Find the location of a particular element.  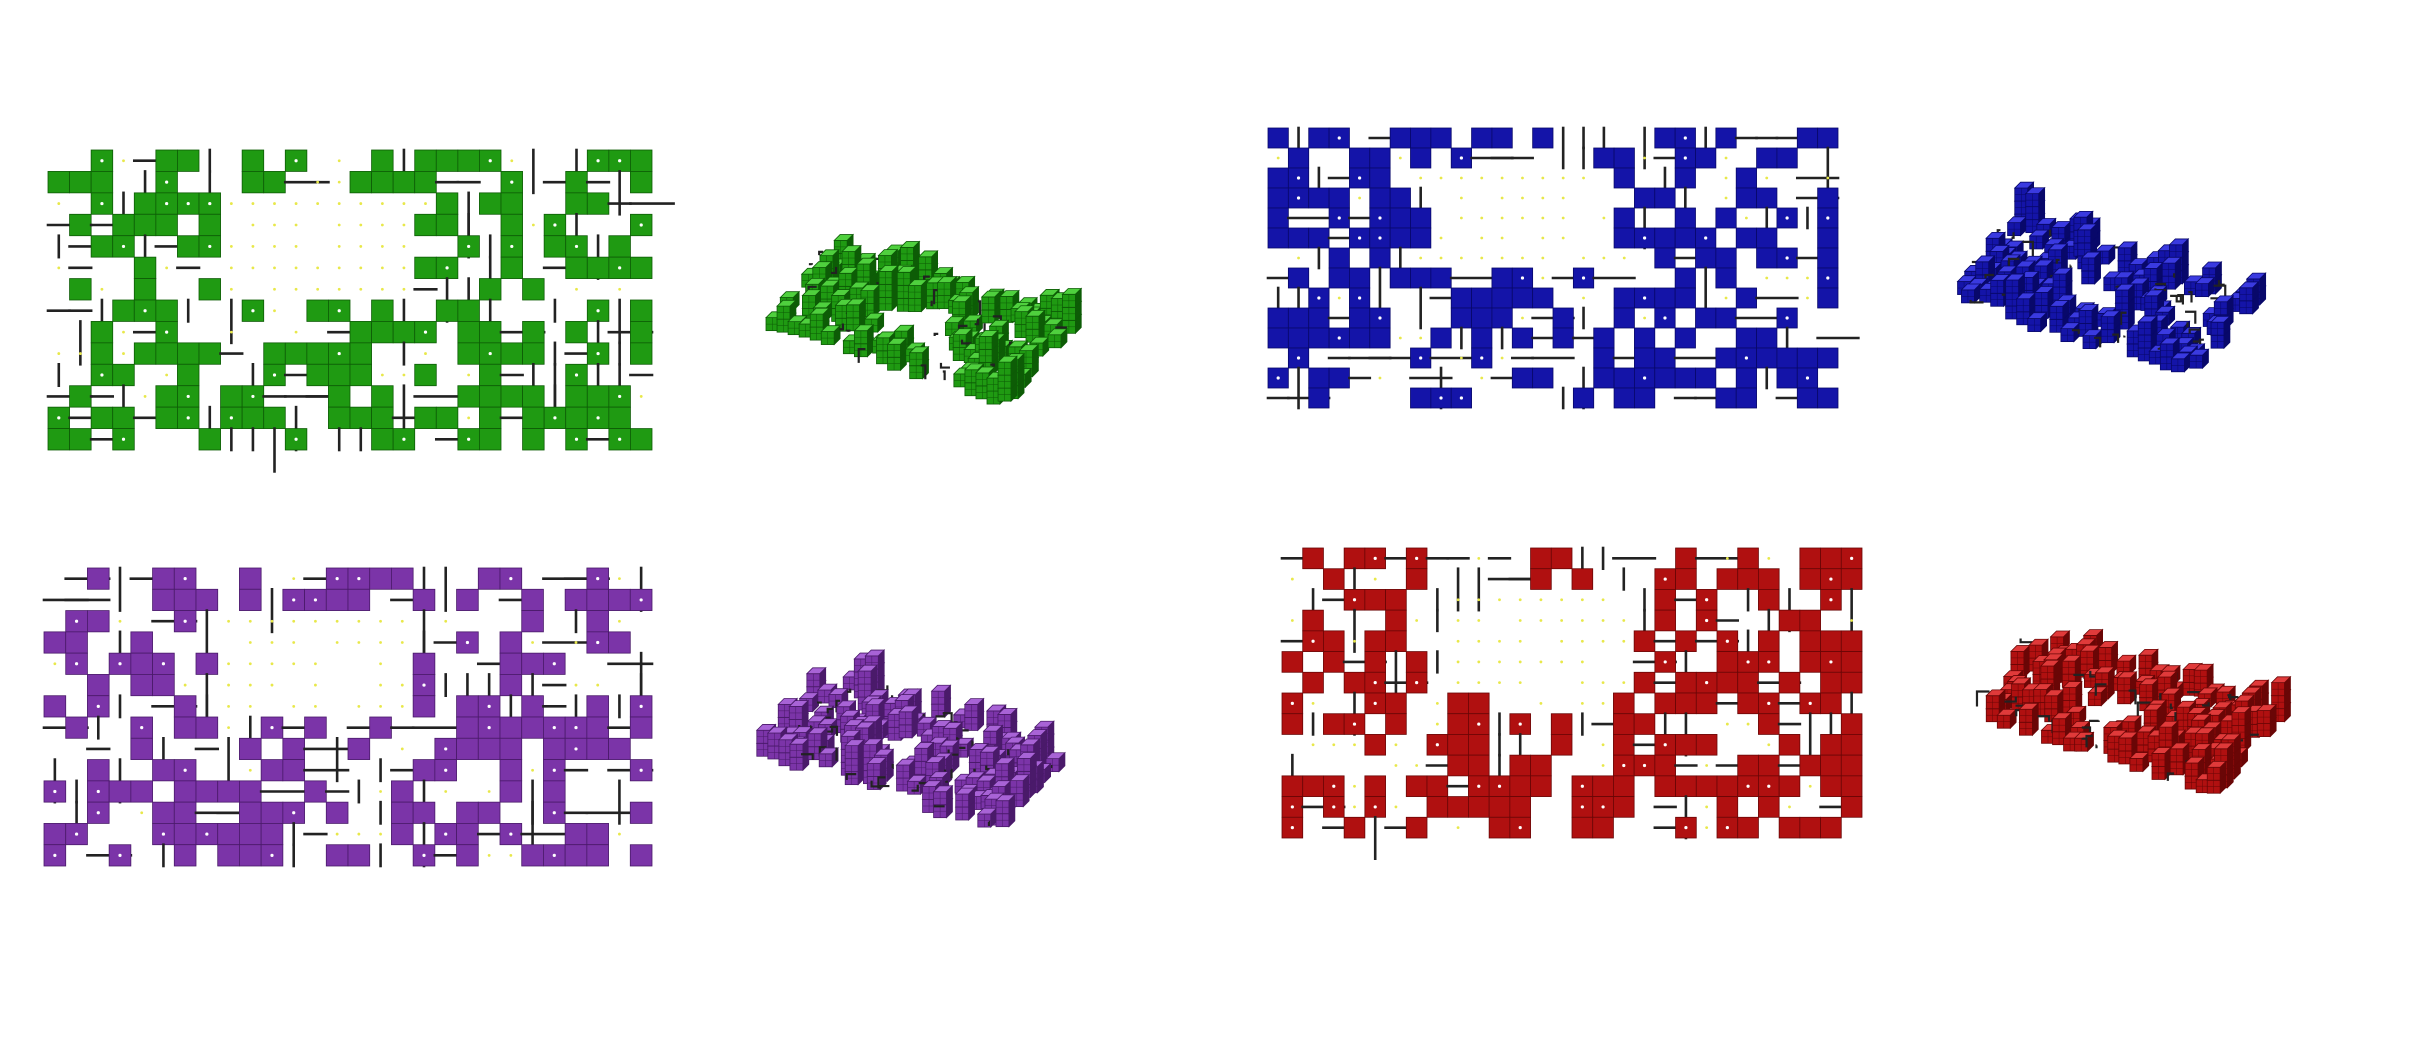

red-top-view is located at coordinates (1571, 703).